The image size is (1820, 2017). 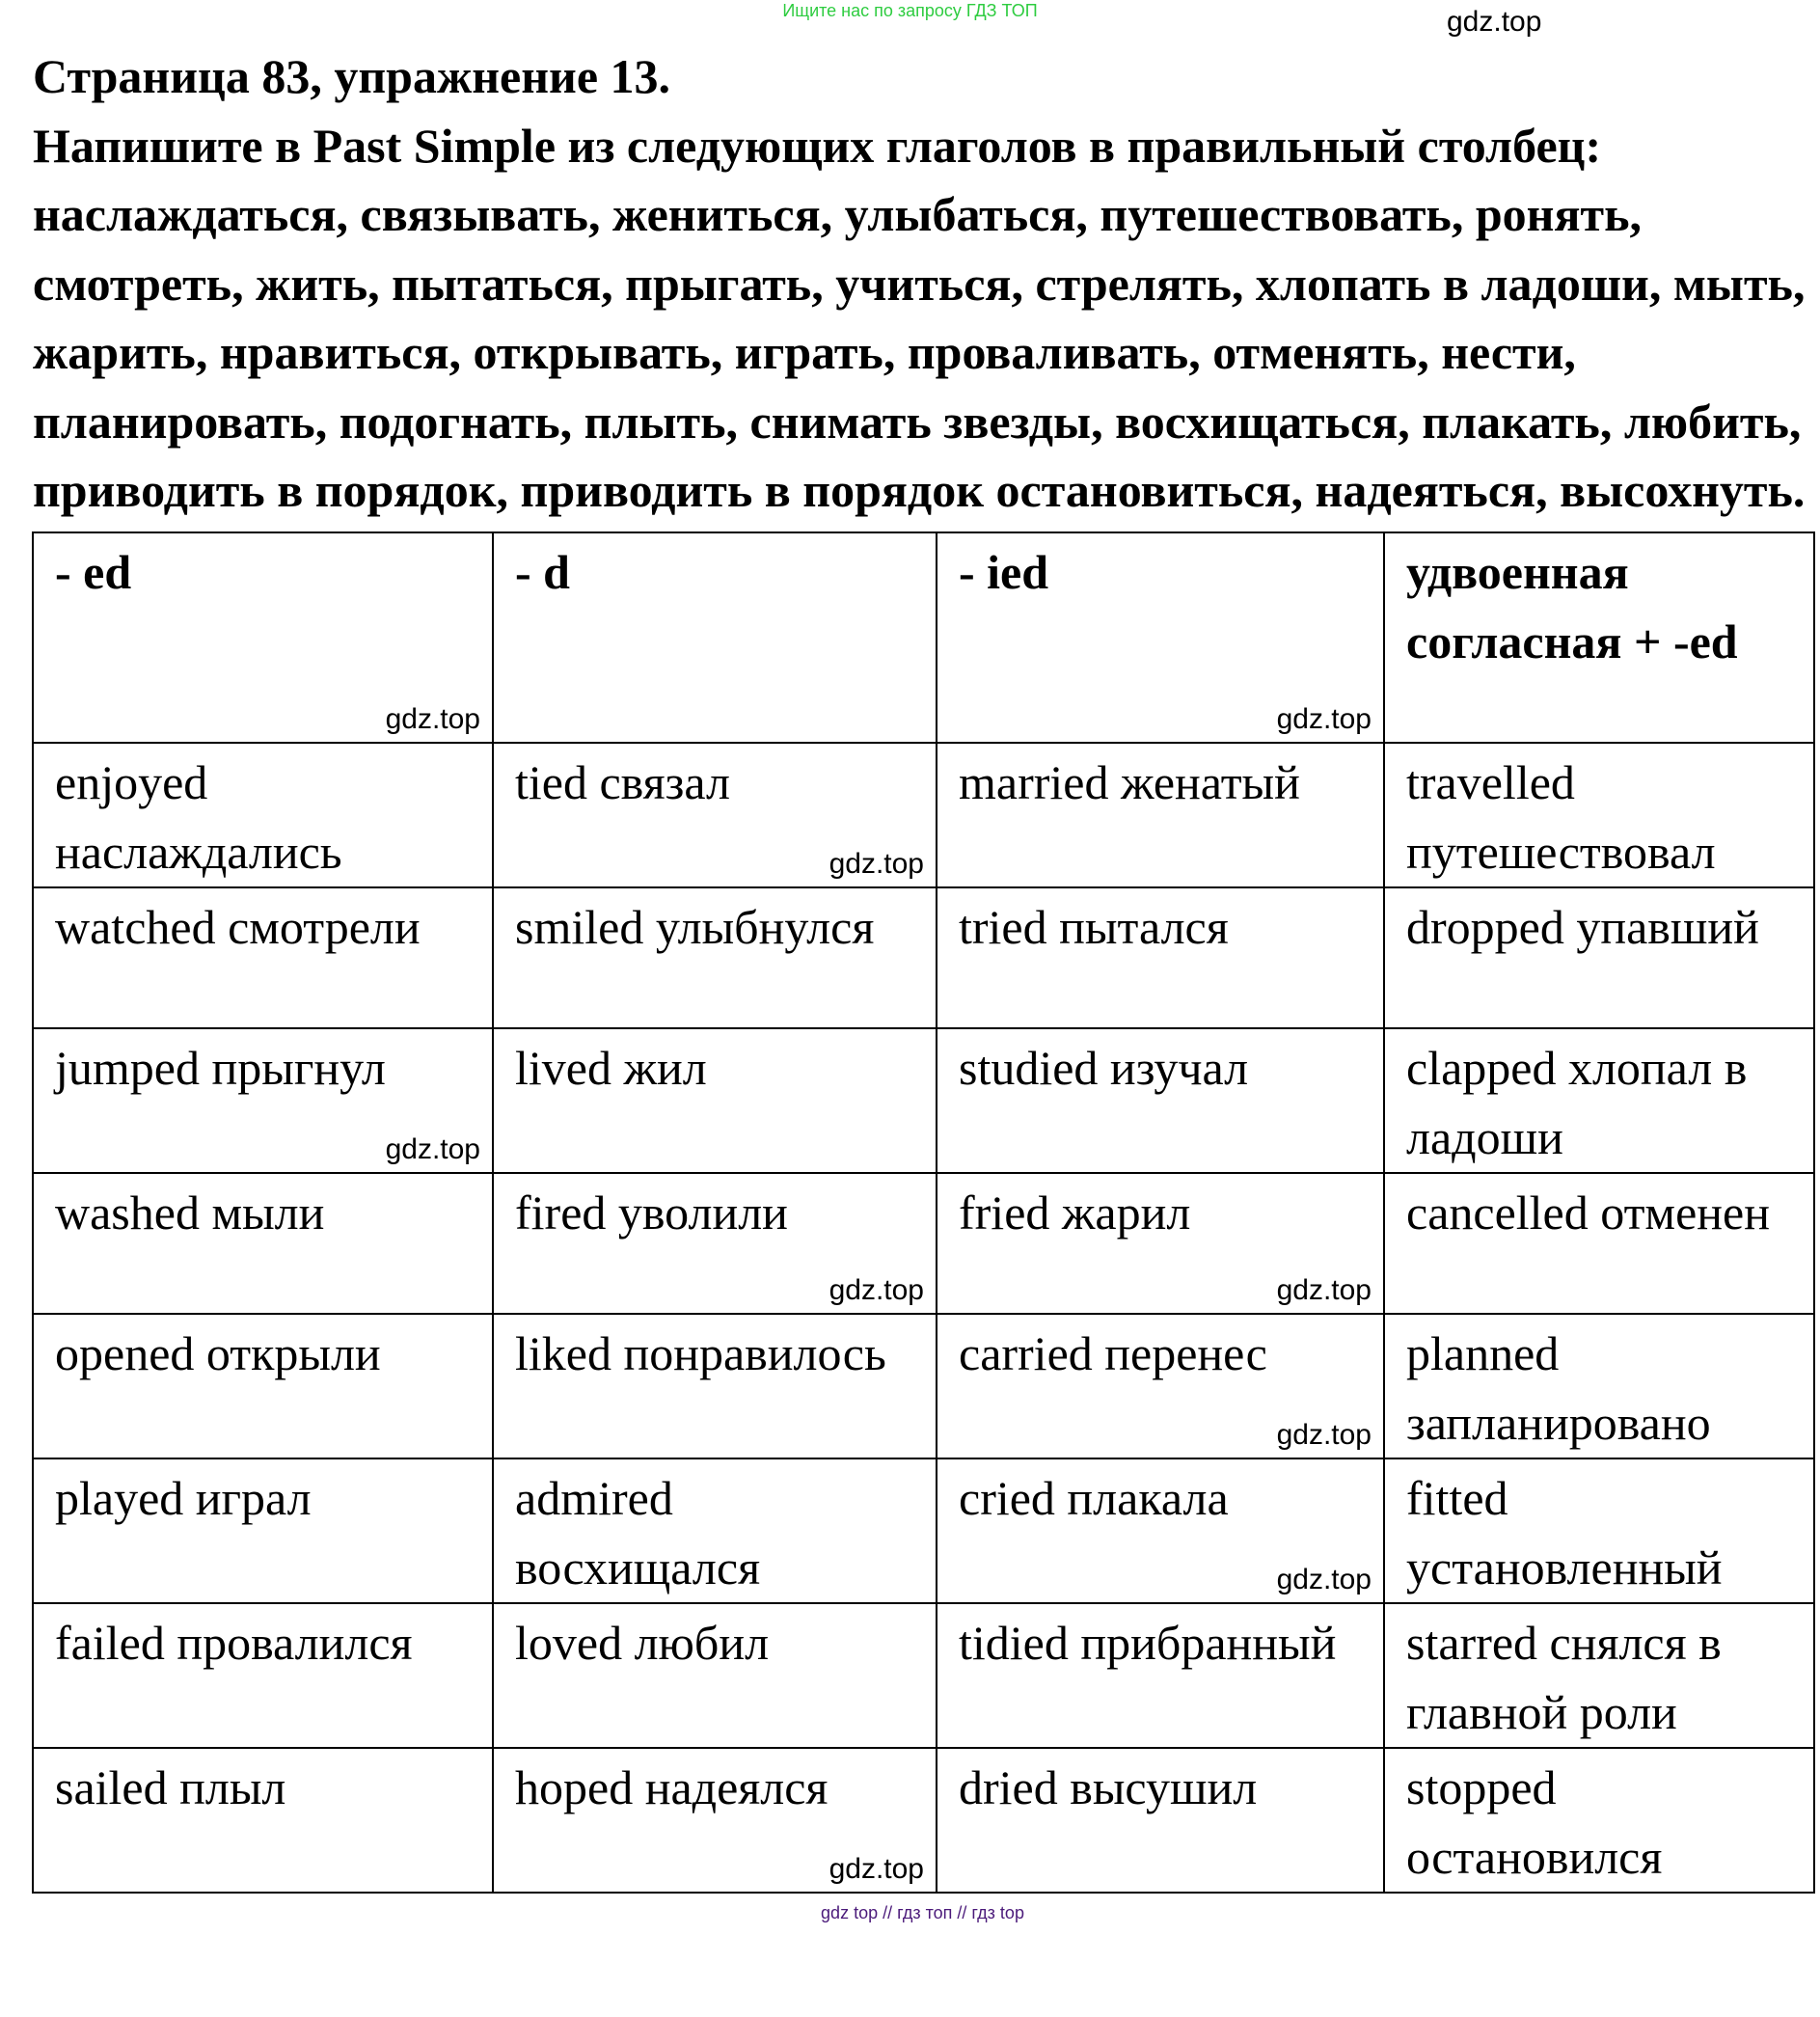 What do you see at coordinates (695, 926) in the screenshot?
I see `cell-text: smiled улыбнулся` at bounding box center [695, 926].